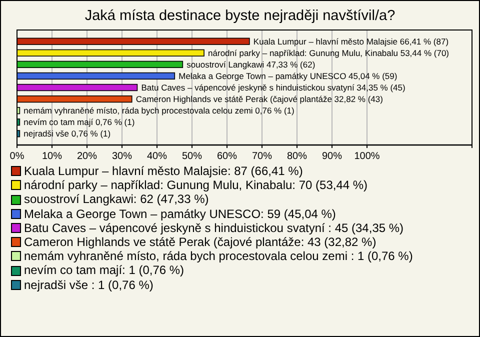 This screenshot has width=480, height=337. Describe the element at coordinates (67, 133) in the screenshot. I see `data-label: nejradši vše 0,76 % (1)` at that location.